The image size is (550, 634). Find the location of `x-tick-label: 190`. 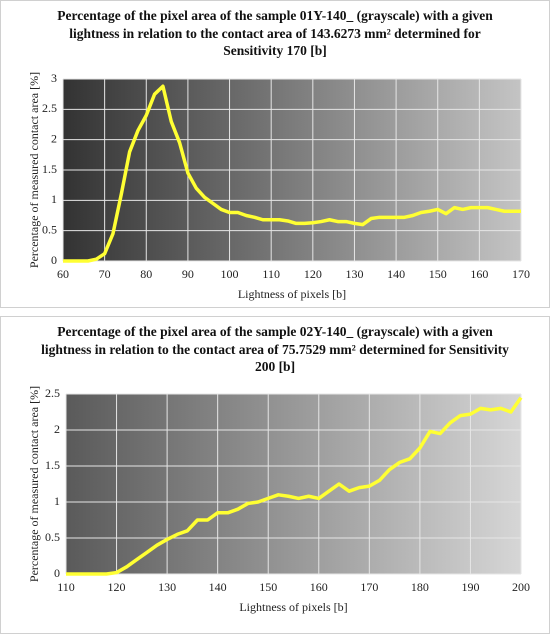

x-tick-label: 190 is located at coordinates (470, 587).